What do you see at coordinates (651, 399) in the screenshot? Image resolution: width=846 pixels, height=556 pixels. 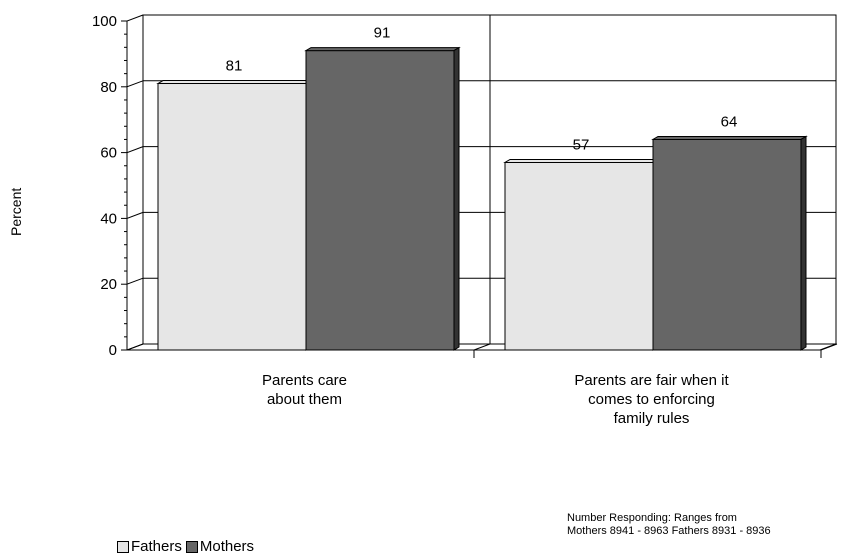 I see `category-label-1: comes to enforcing` at bounding box center [651, 399].